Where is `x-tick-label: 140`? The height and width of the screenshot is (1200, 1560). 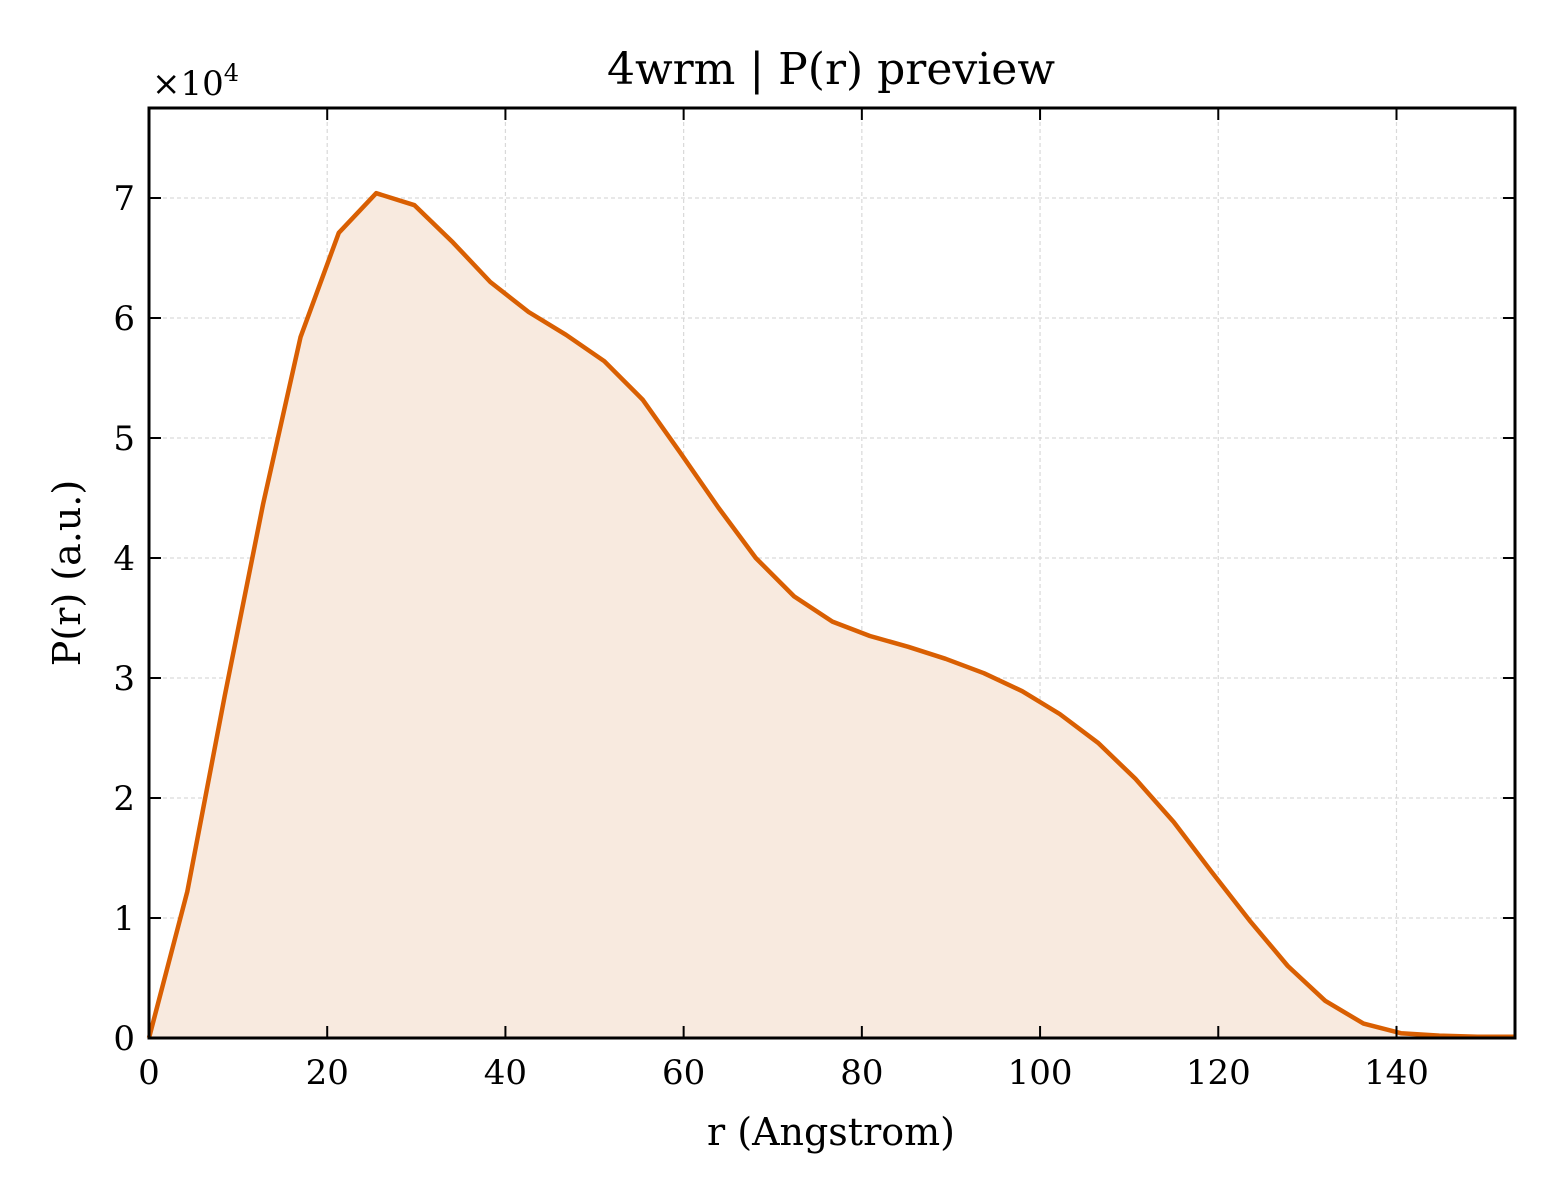
x-tick-label: 140 is located at coordinates (1396, 1073).